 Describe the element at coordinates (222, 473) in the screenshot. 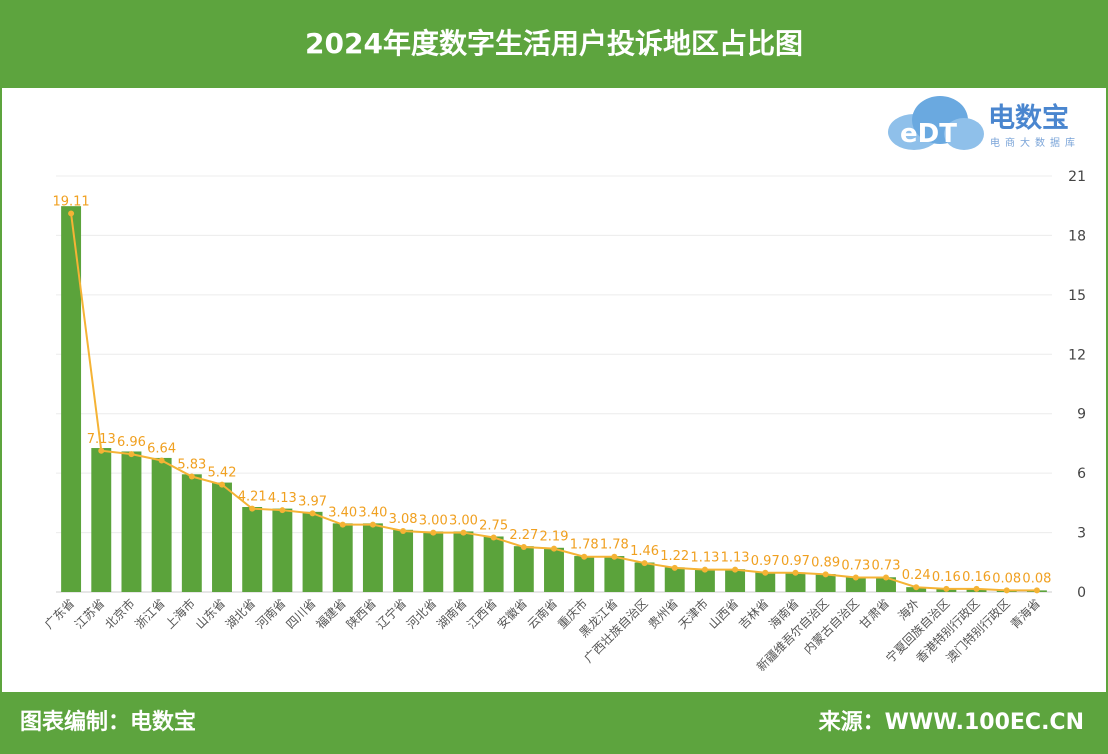

I see `data-label: 5.42` at that location.